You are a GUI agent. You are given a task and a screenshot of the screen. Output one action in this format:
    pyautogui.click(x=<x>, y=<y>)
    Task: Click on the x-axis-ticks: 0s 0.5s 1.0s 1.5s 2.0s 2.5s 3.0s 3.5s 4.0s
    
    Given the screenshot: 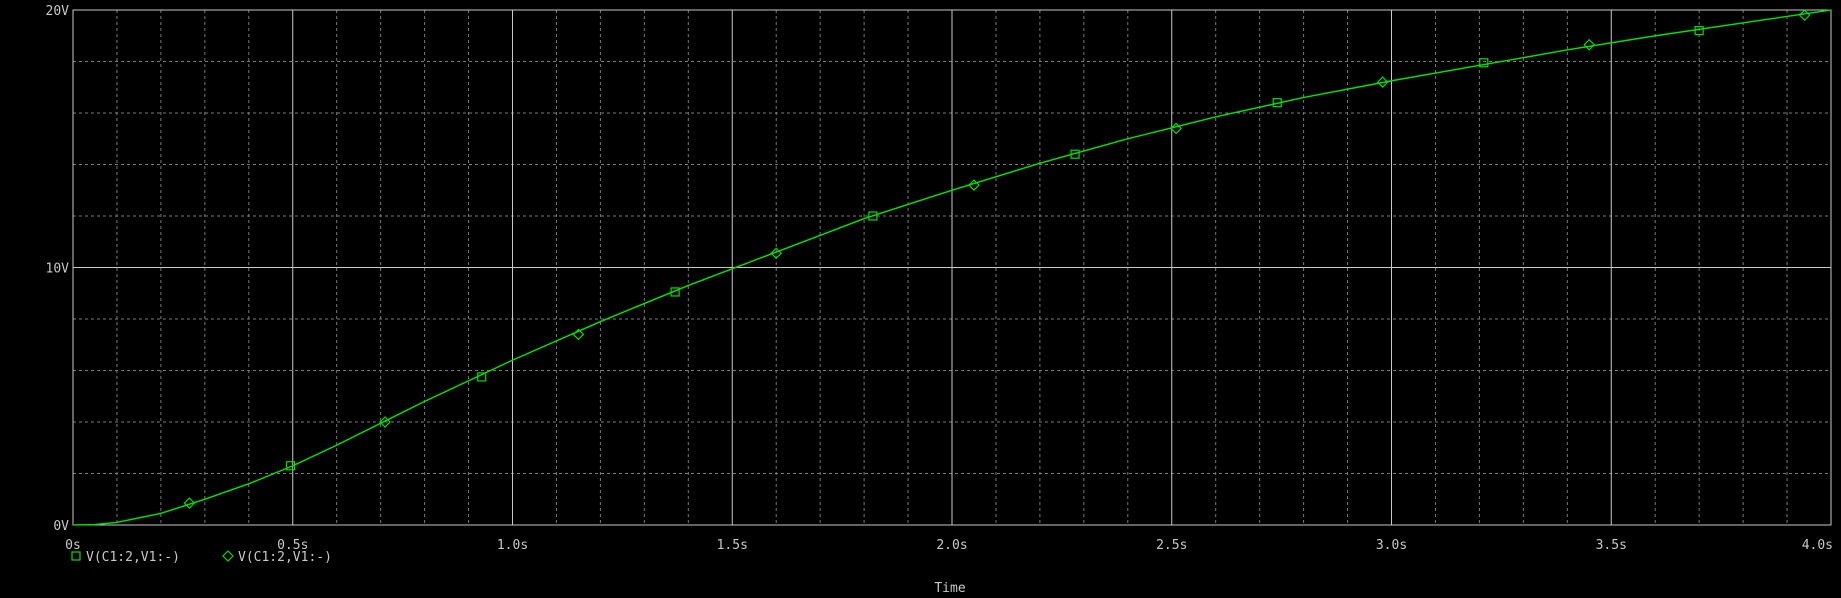 What is the action you would take?
    pyautogui.click(x=949, y=545)
    